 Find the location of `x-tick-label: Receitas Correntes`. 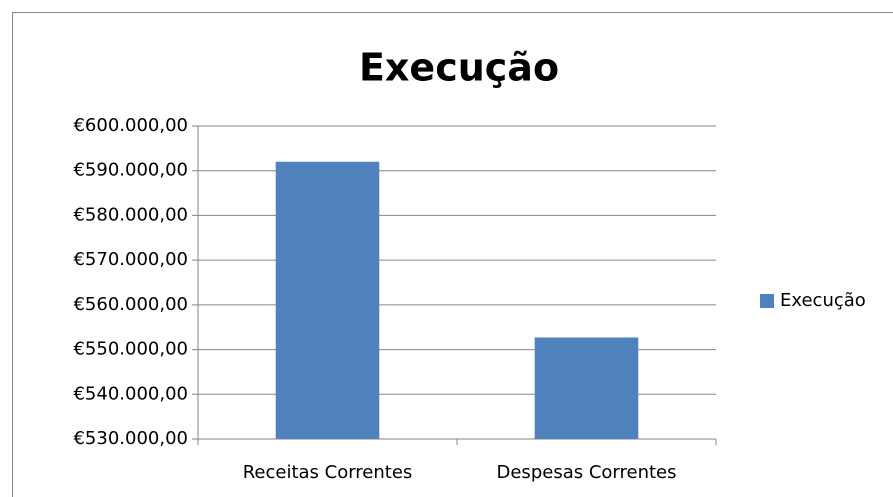

x-tick-label: Receitas Correntes is located at coordinates (328, 472).